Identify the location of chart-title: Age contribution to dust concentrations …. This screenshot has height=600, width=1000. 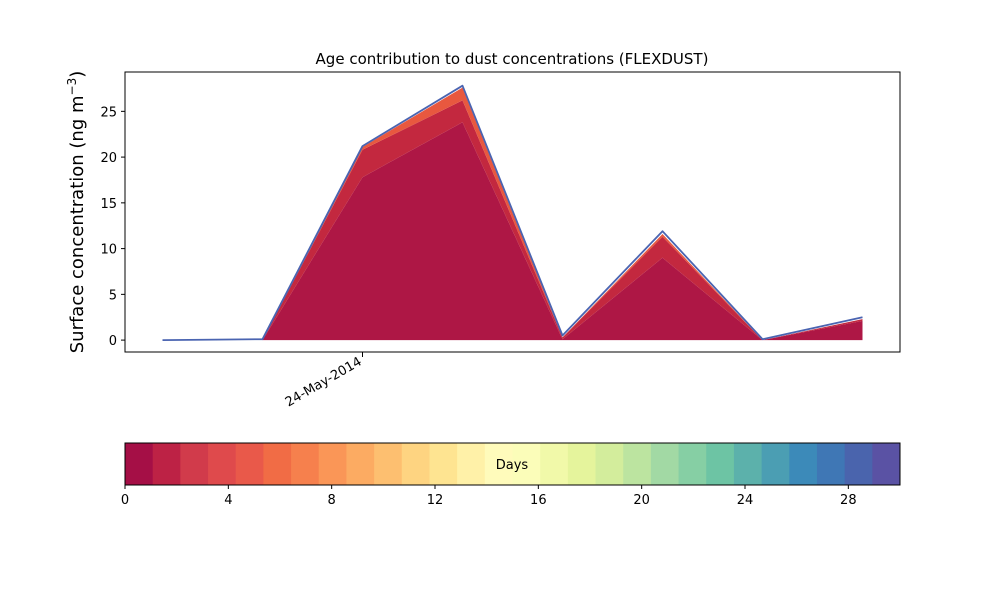
(512, 59).